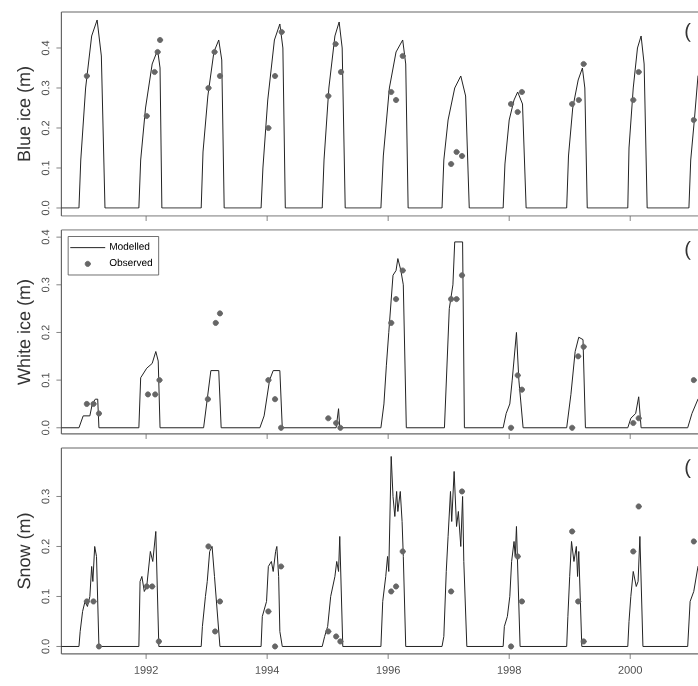 This screenshot has height=686, width=698. I want to click on y-axis-title: Snow (m), so click(25, 551).